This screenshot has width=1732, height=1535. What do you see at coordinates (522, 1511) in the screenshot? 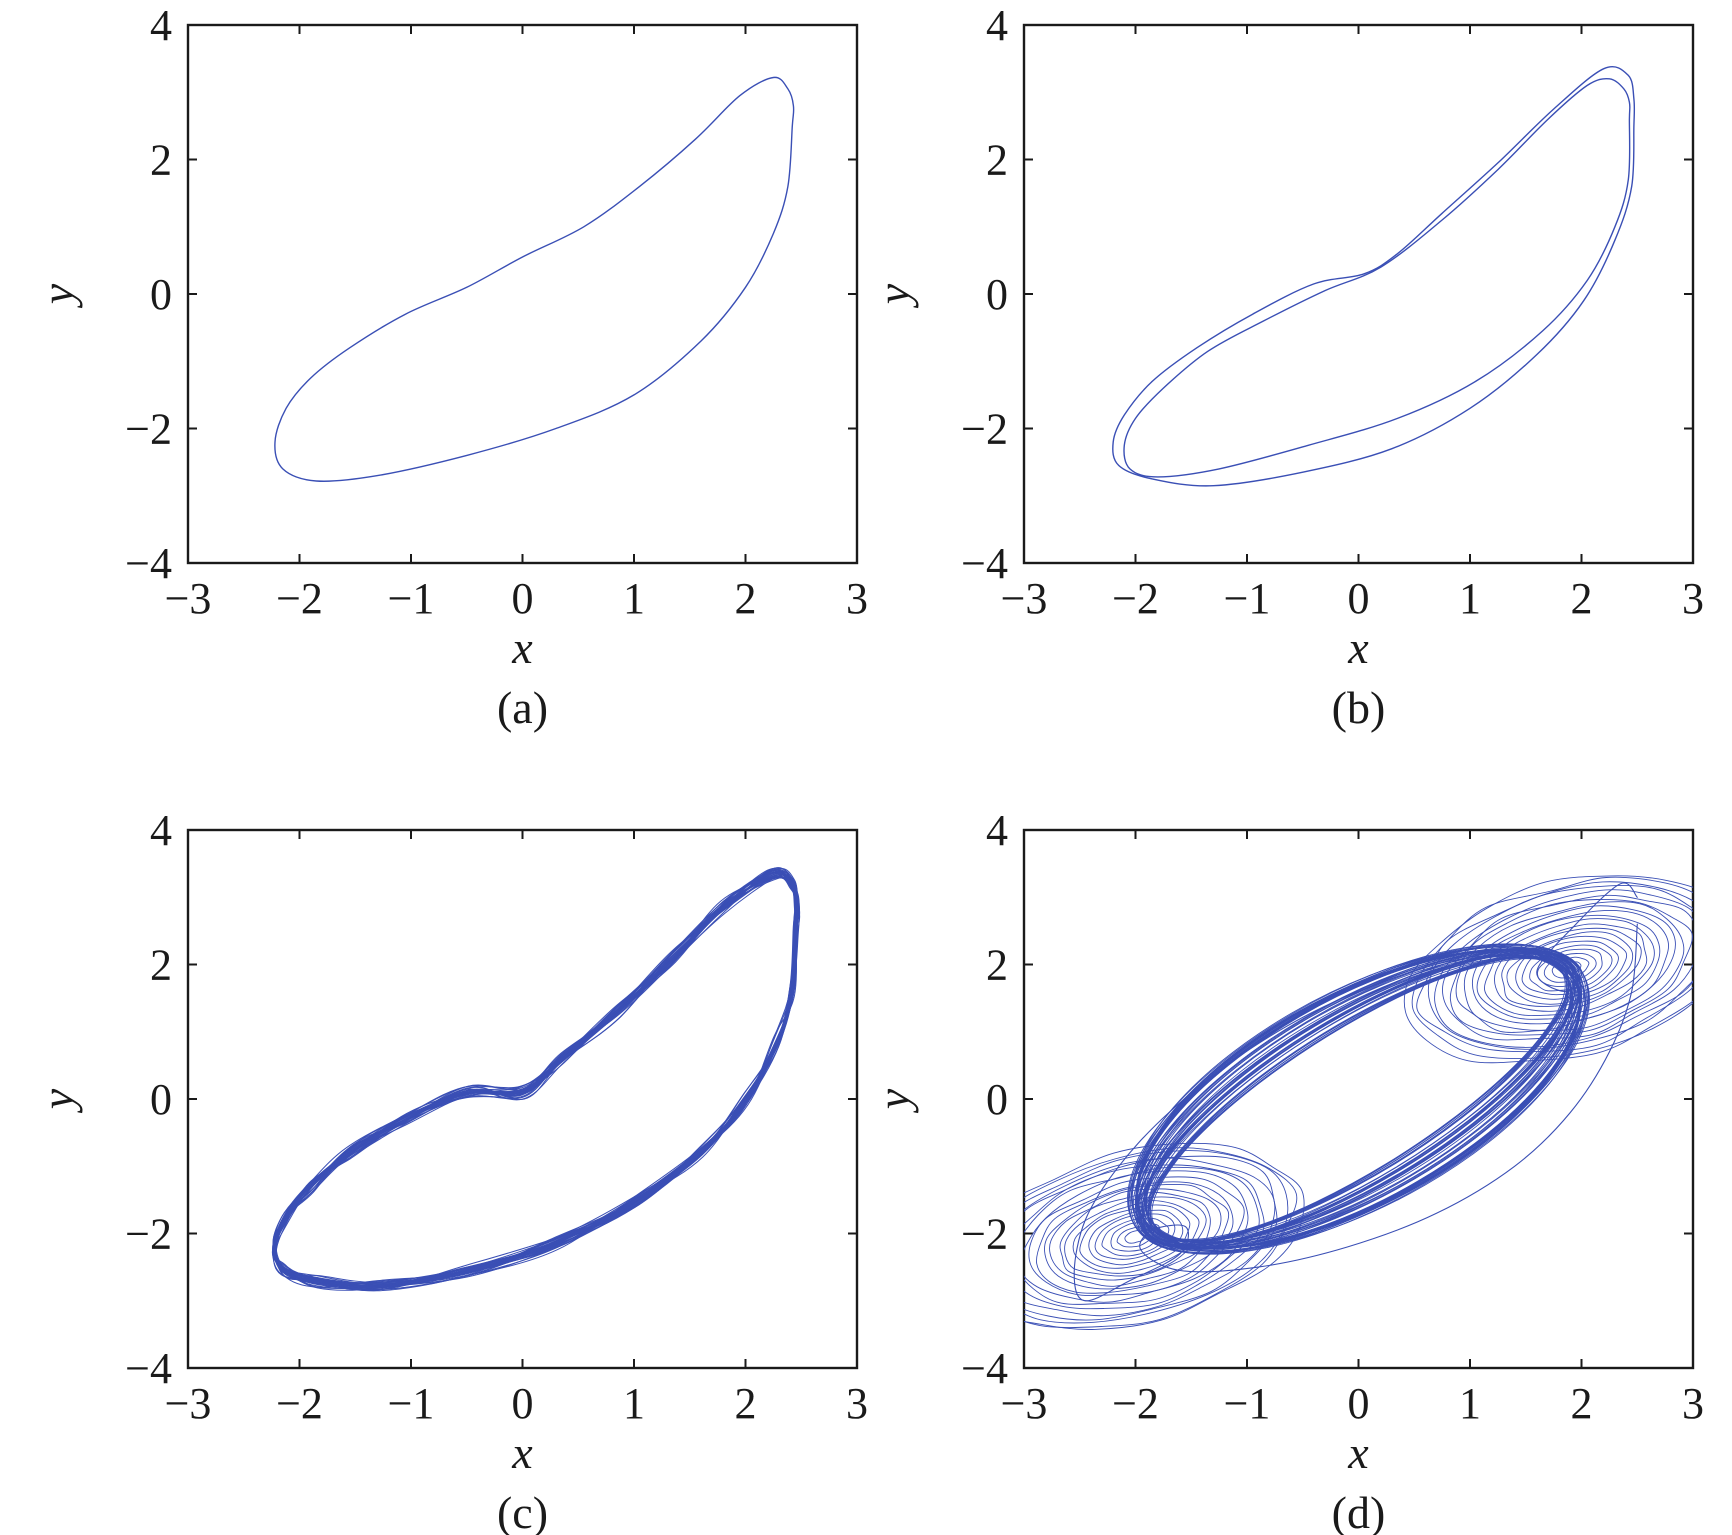
I see `panel-caption-c: (c)` at bounding box center [522, 1511].